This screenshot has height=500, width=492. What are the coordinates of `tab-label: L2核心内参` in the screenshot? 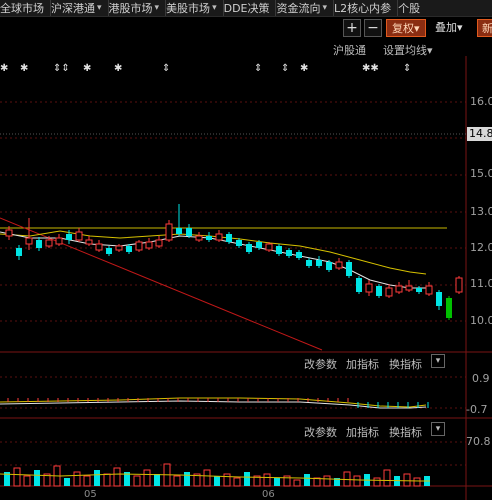 It's located at (363, 8).